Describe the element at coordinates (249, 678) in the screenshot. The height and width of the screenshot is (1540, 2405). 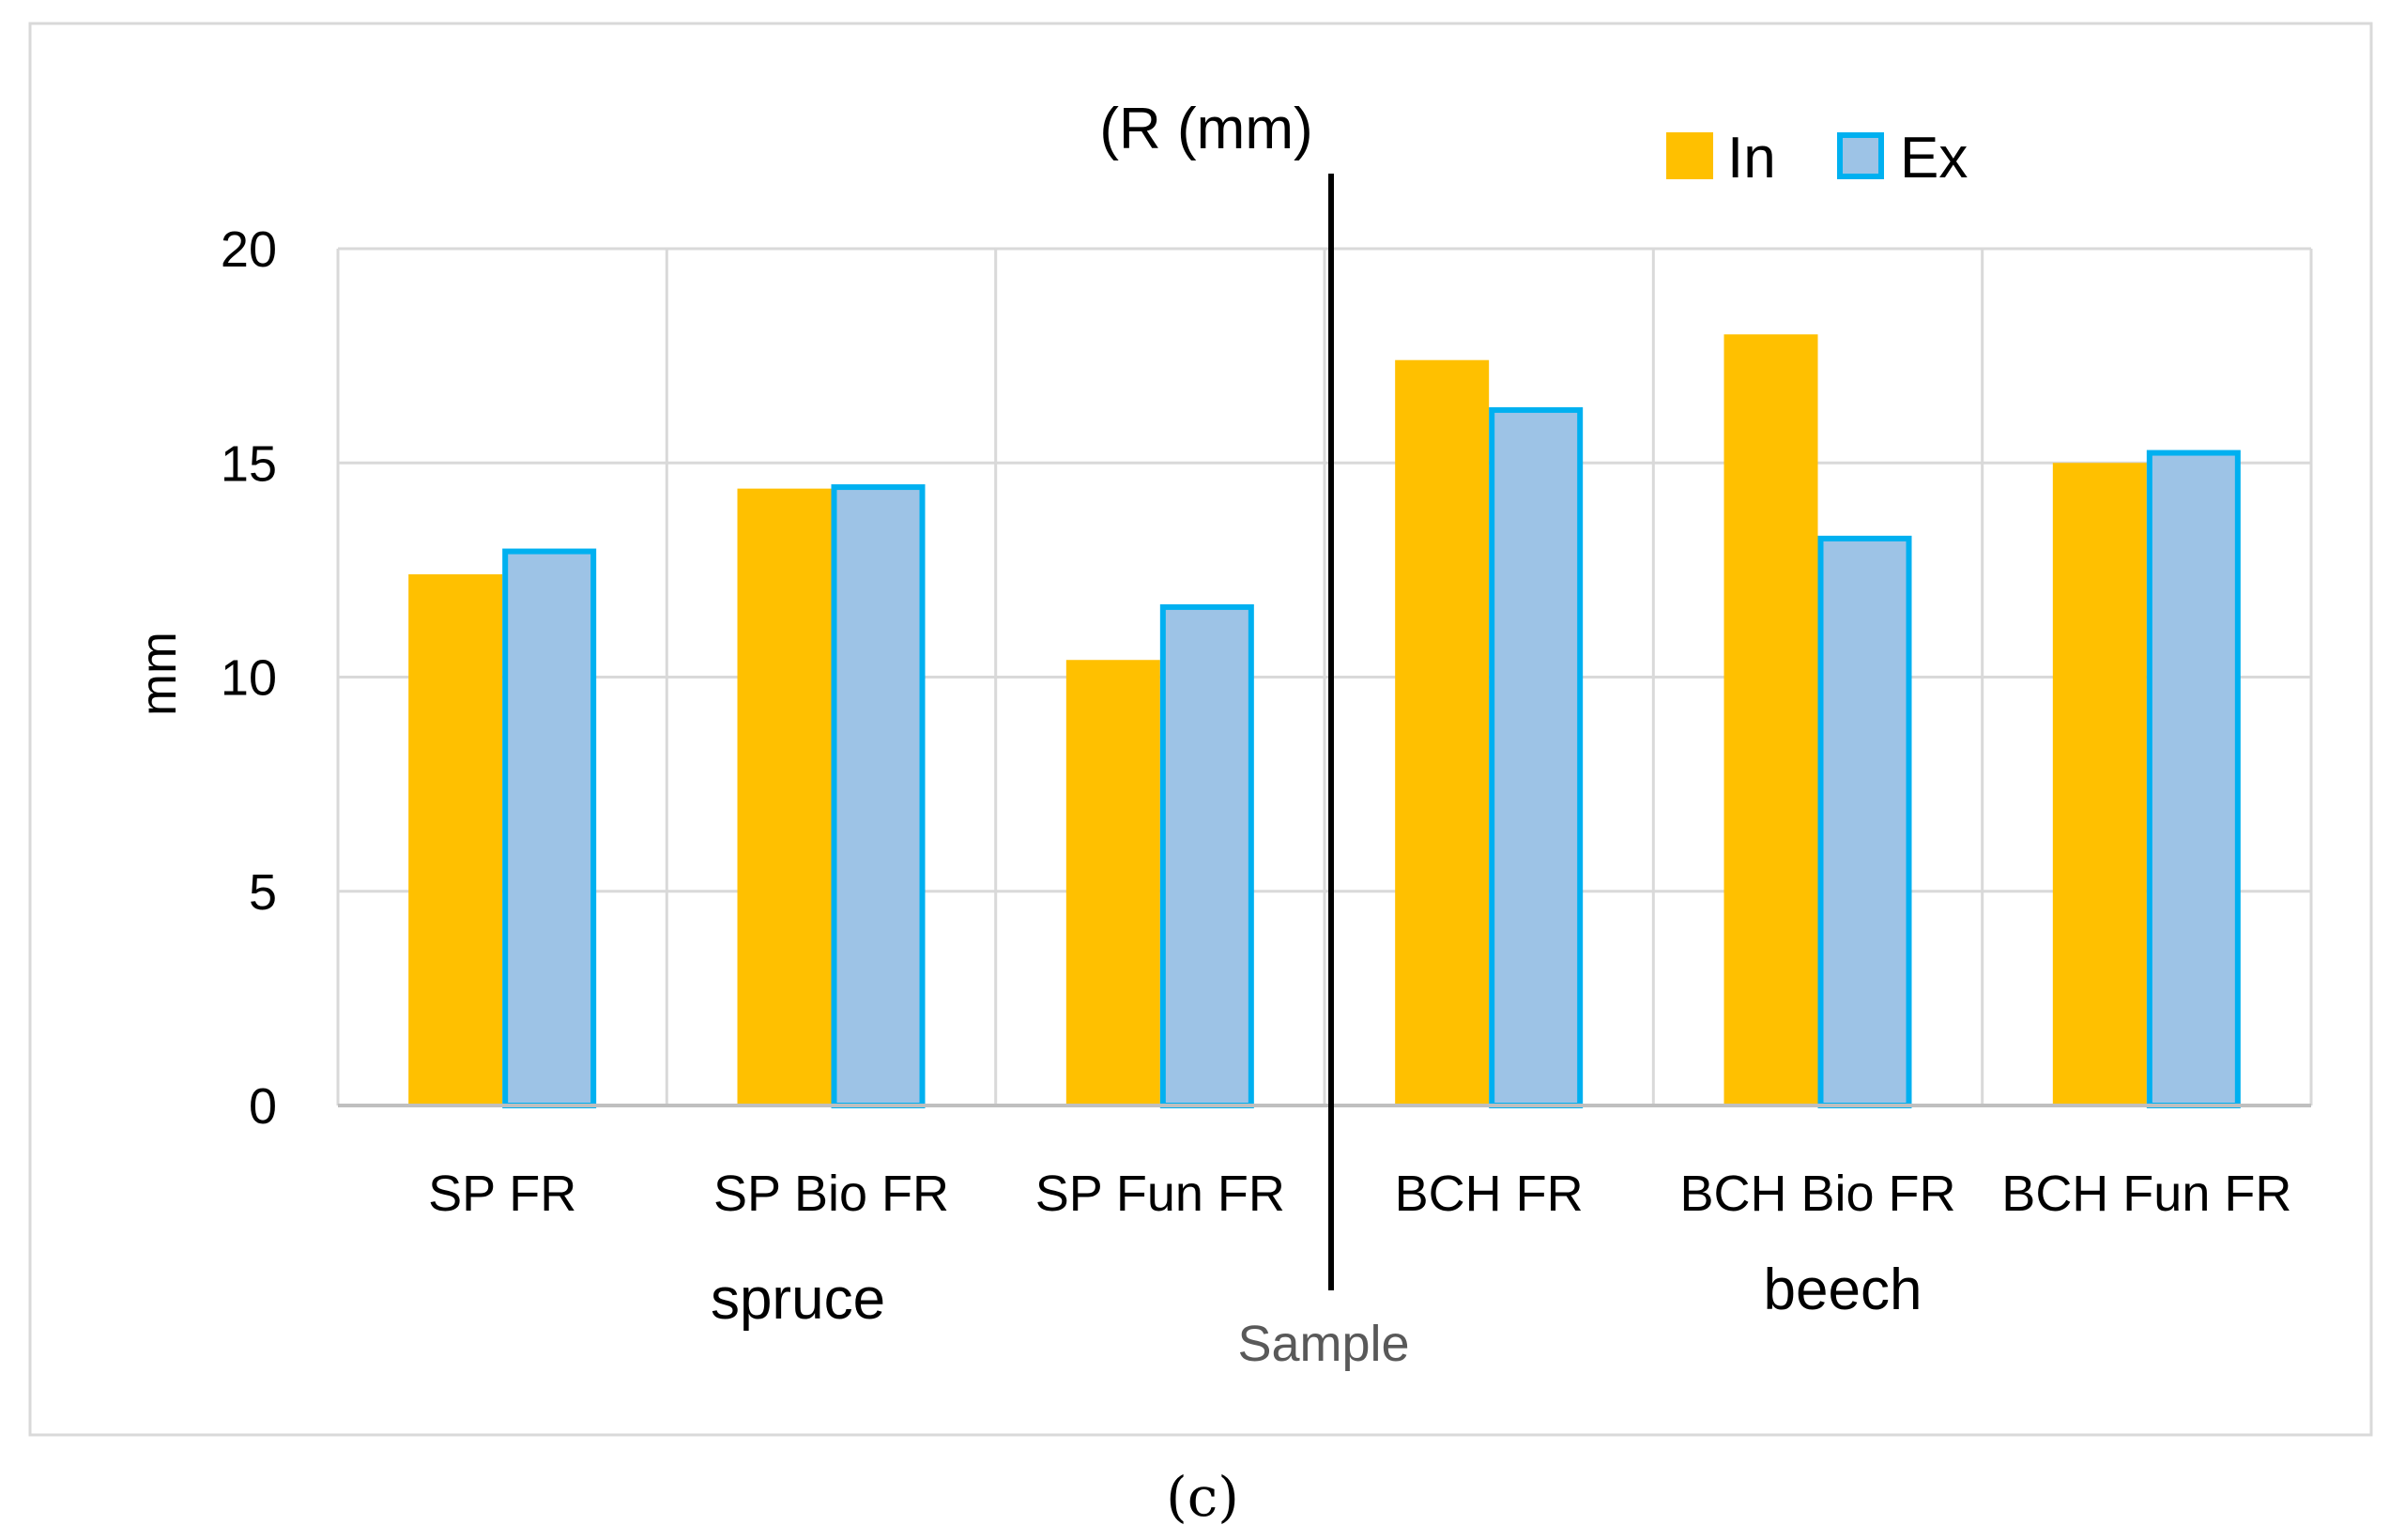
I see `y-tick-label: 10` at that location.